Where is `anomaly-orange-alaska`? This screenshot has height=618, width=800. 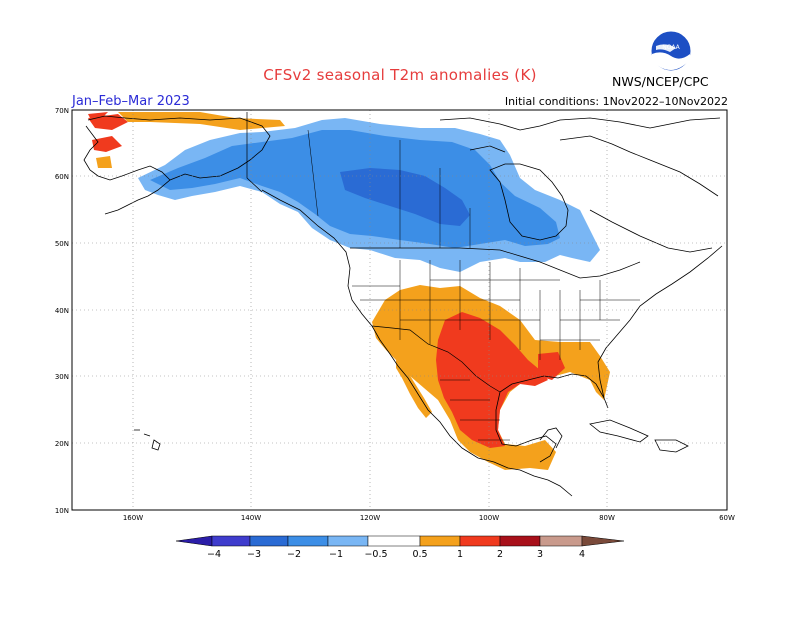
anomaly-orange-alaska is located at coordinates (190, 140).